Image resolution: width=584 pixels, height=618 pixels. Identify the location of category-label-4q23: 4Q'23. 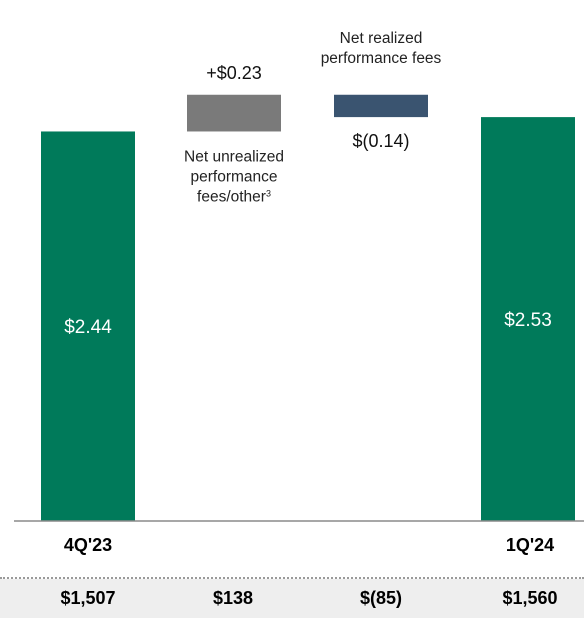
(88, 545).